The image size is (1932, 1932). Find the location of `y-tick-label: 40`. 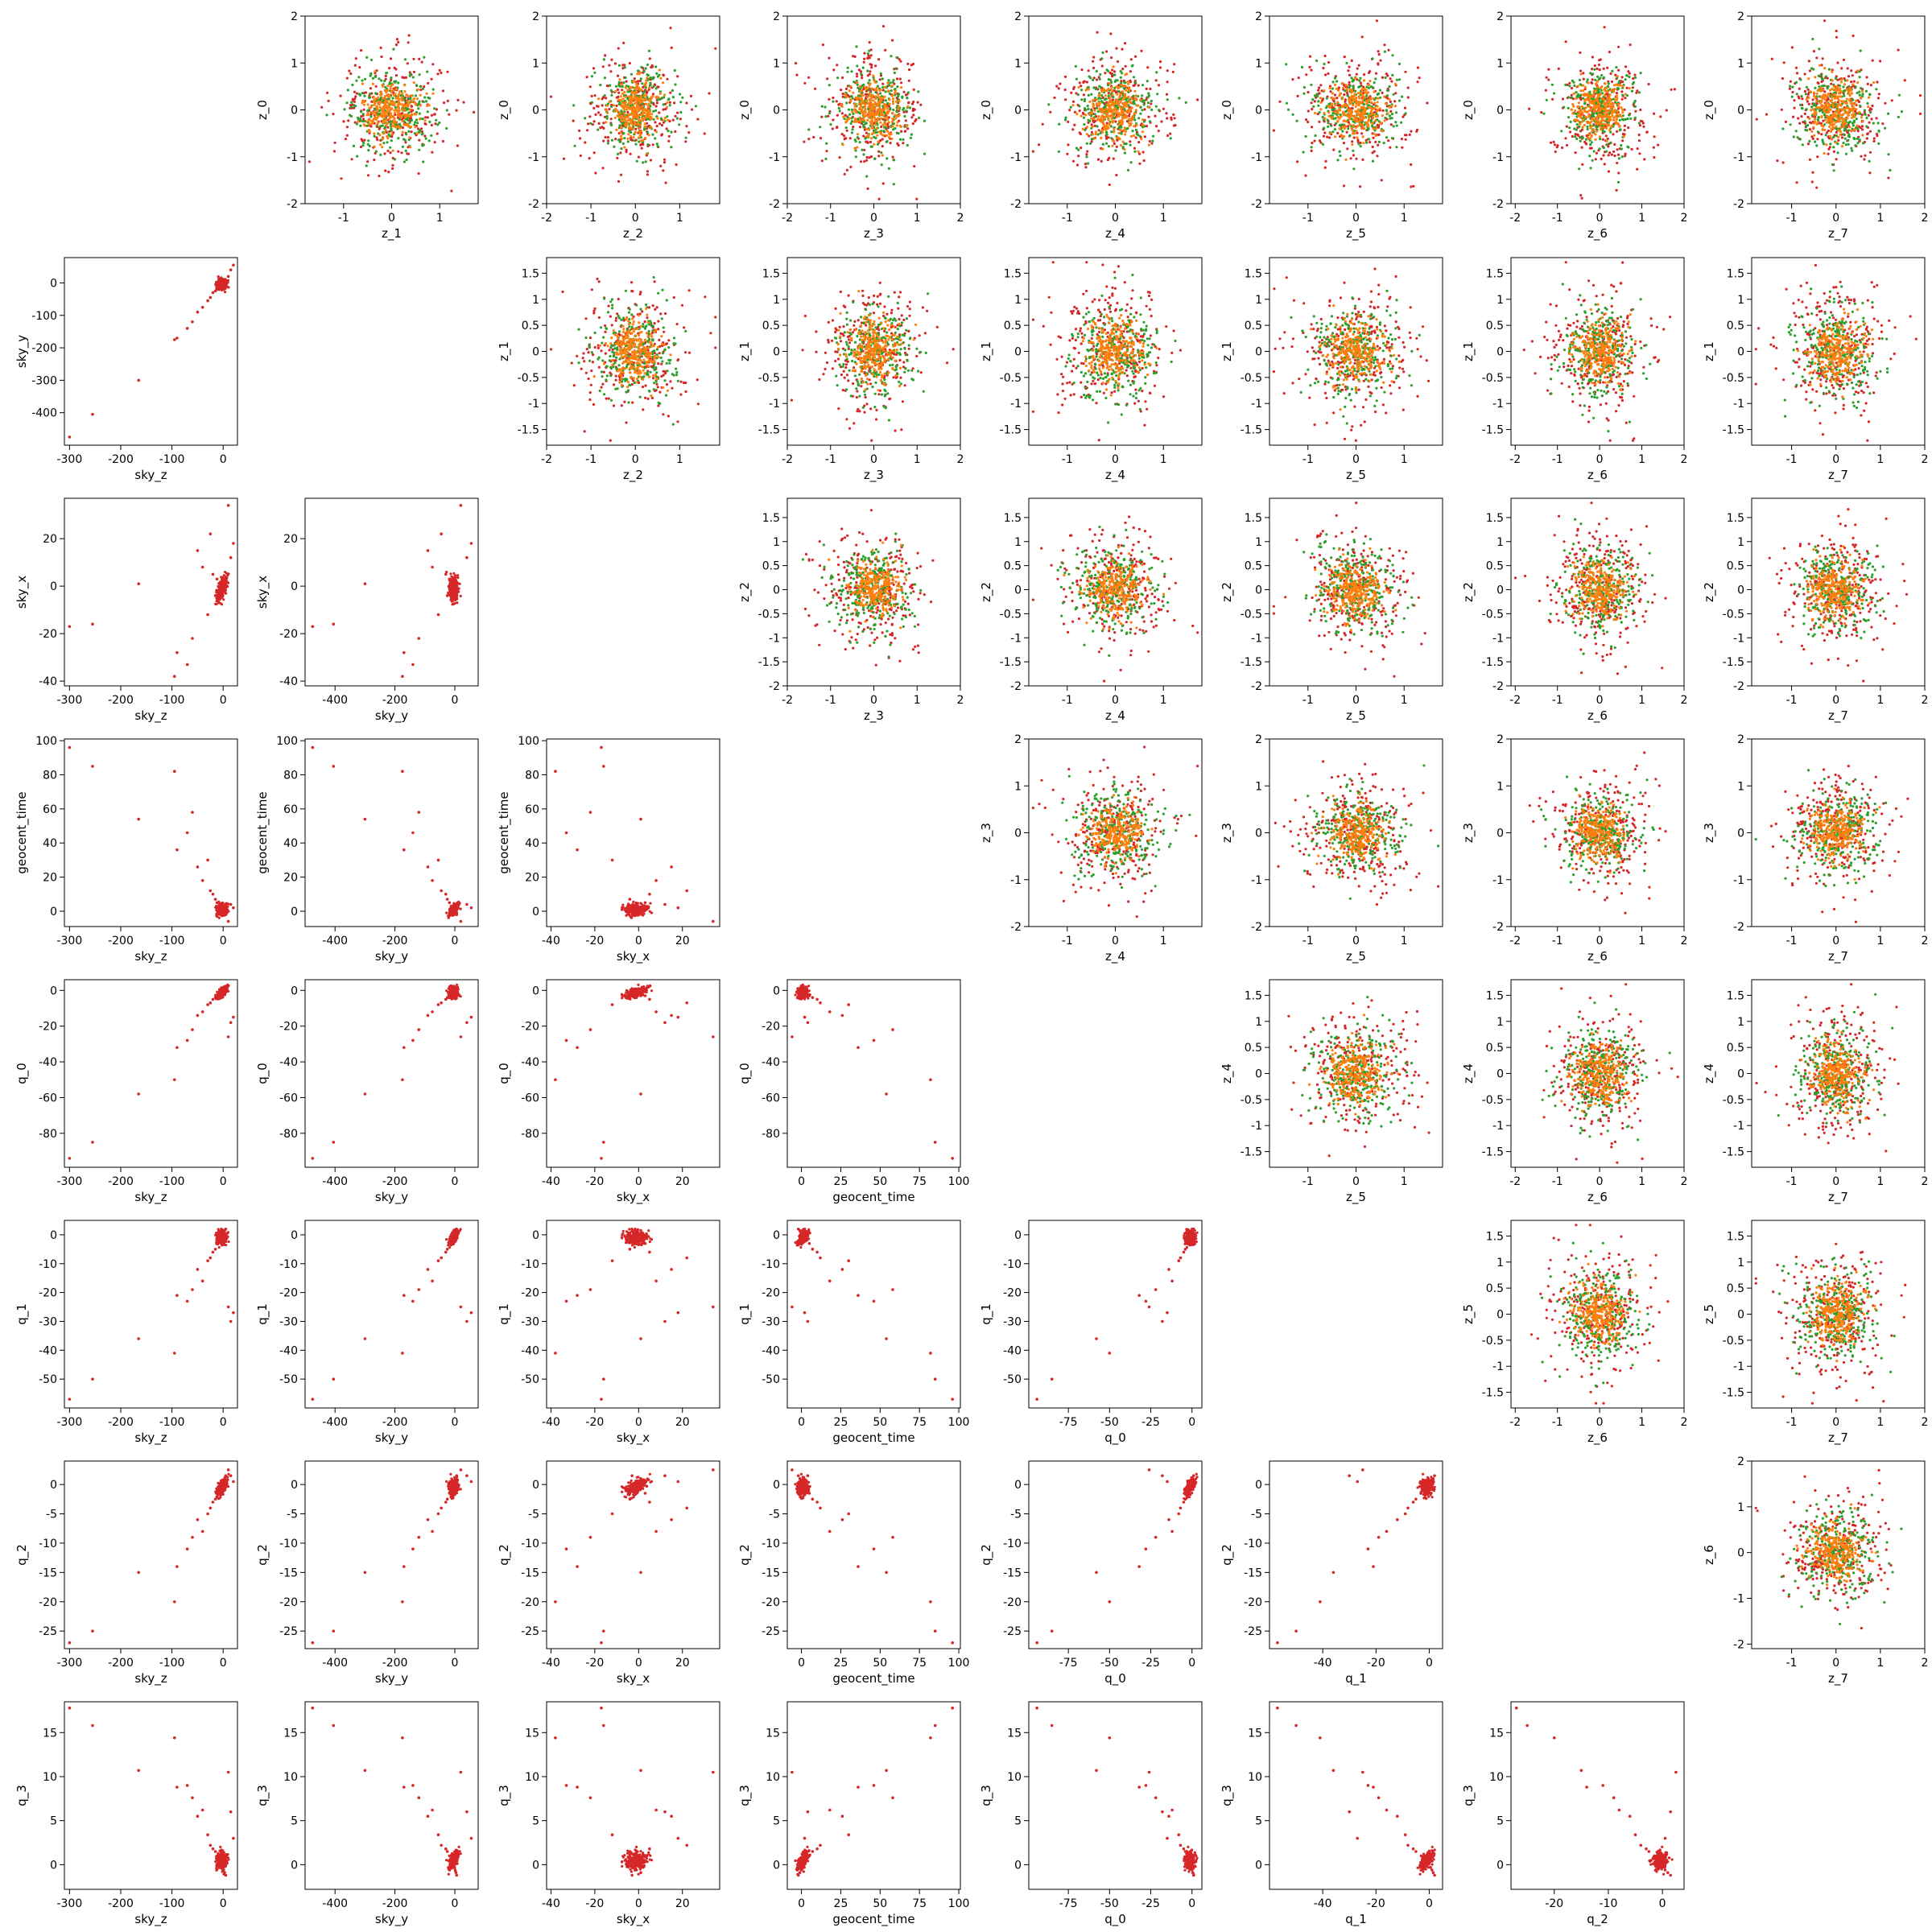

y-tick-label: 40 is located at coordinates (290, 844).